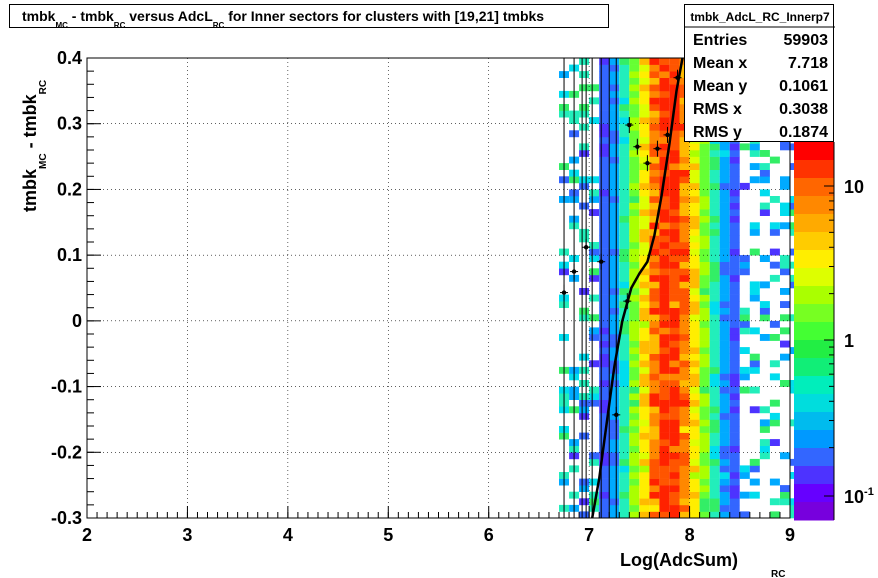 The width and height of the screenshot is (878, 578). What do you see at coordinates (859, 496) in the screenshot?
I see `color-scale-label: 10-1` at bounding box center [859, 496].